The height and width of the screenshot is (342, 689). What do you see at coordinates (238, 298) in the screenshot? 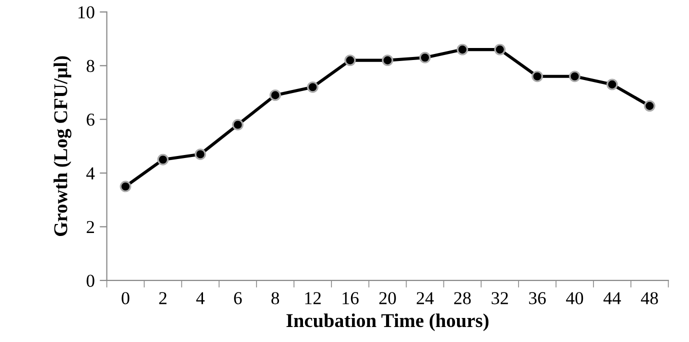
I see `x-tick-label: 6` at bounding box center [238, 298].